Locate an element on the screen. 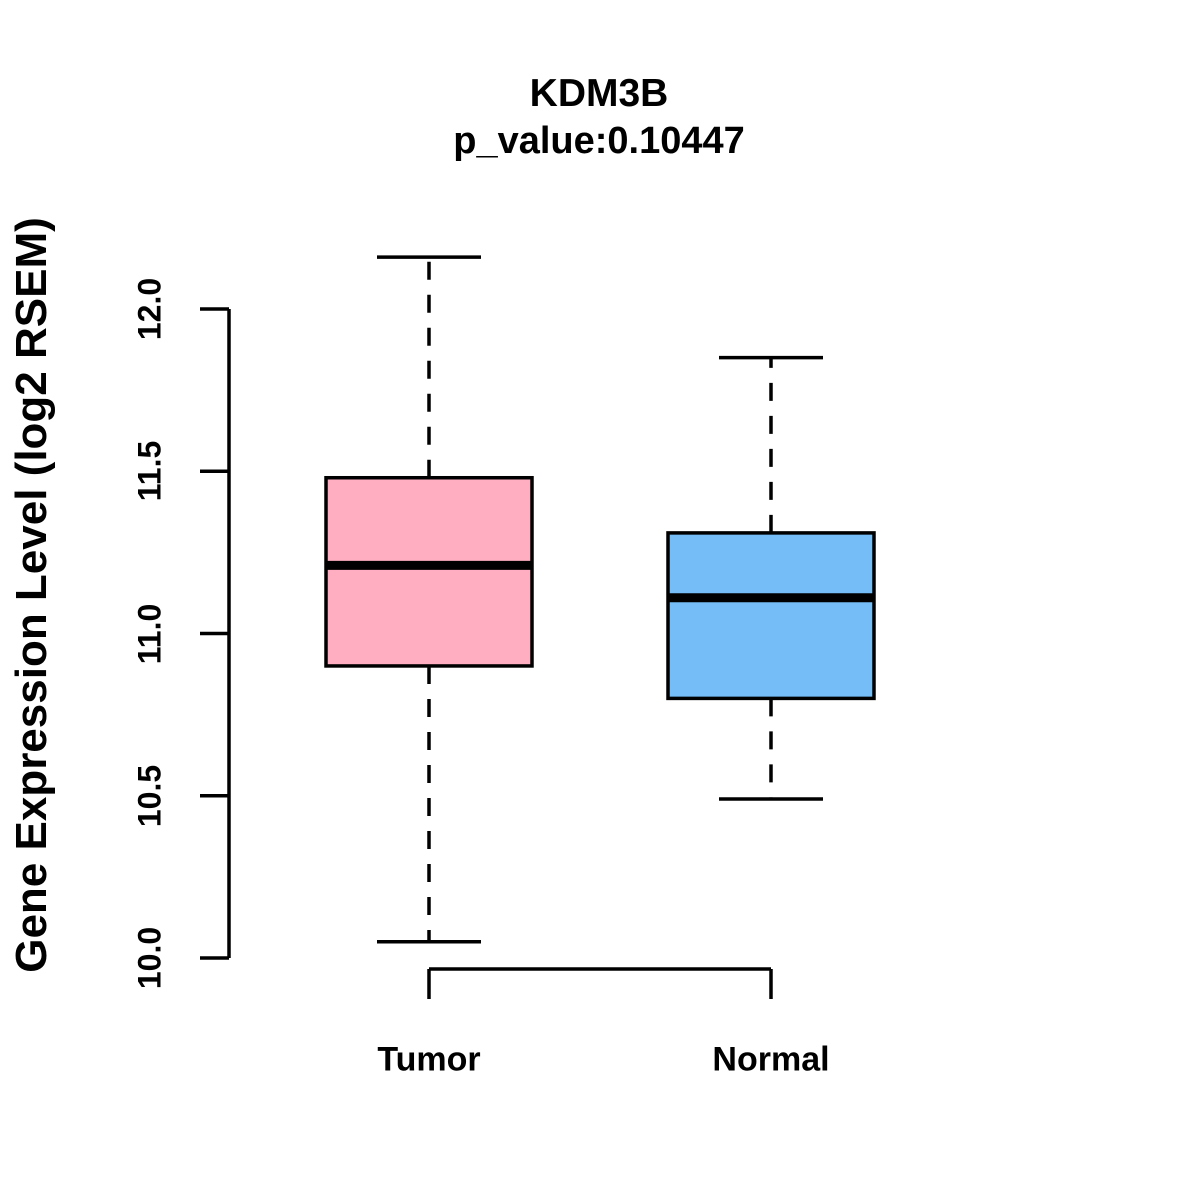 The height and width of the screenshot is (1200, 1200). y-tick-label: 11.0 is located at coordinates (149, 633).